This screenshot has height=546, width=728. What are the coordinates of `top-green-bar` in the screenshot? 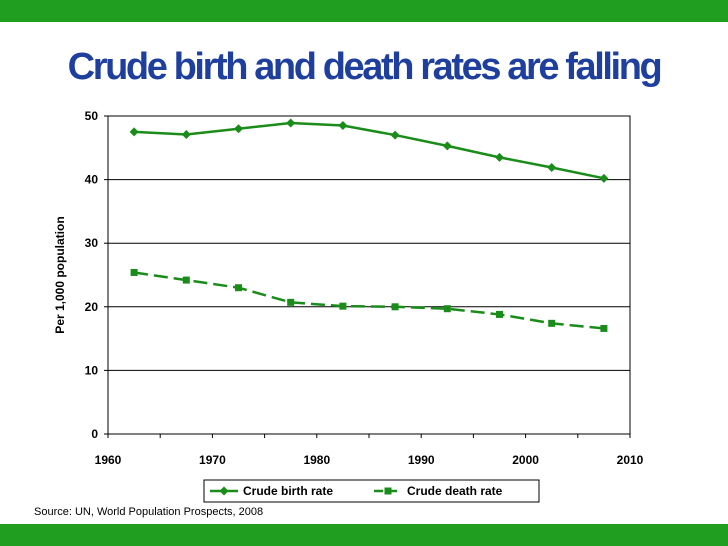 It's located at (364, 11).